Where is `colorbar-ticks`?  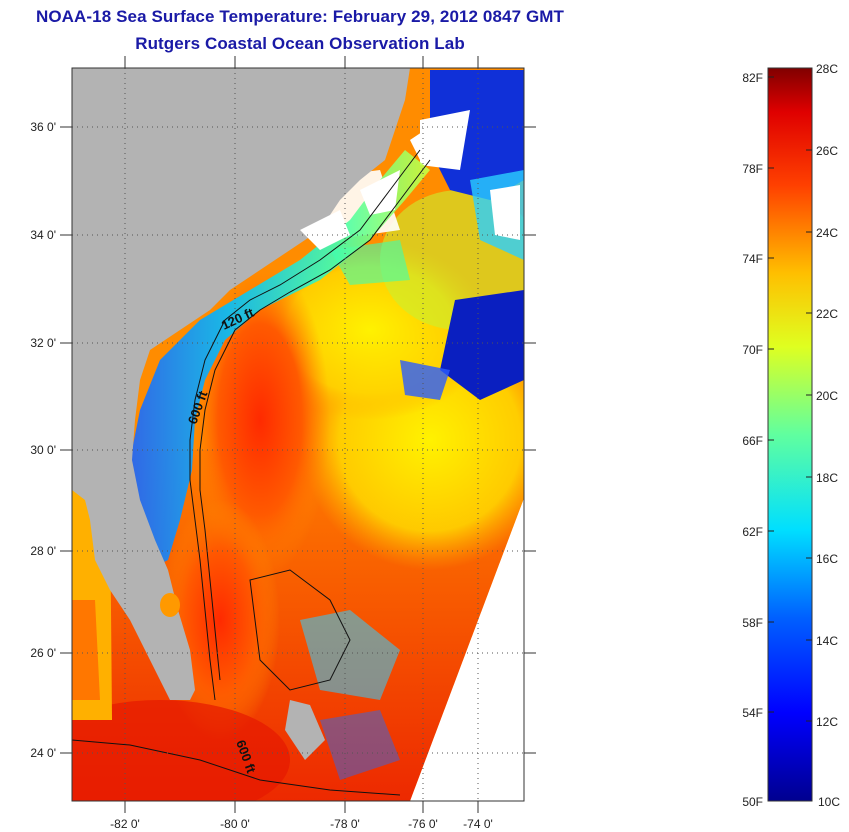
colorbar-ticks is located at coordinates (790, 399).